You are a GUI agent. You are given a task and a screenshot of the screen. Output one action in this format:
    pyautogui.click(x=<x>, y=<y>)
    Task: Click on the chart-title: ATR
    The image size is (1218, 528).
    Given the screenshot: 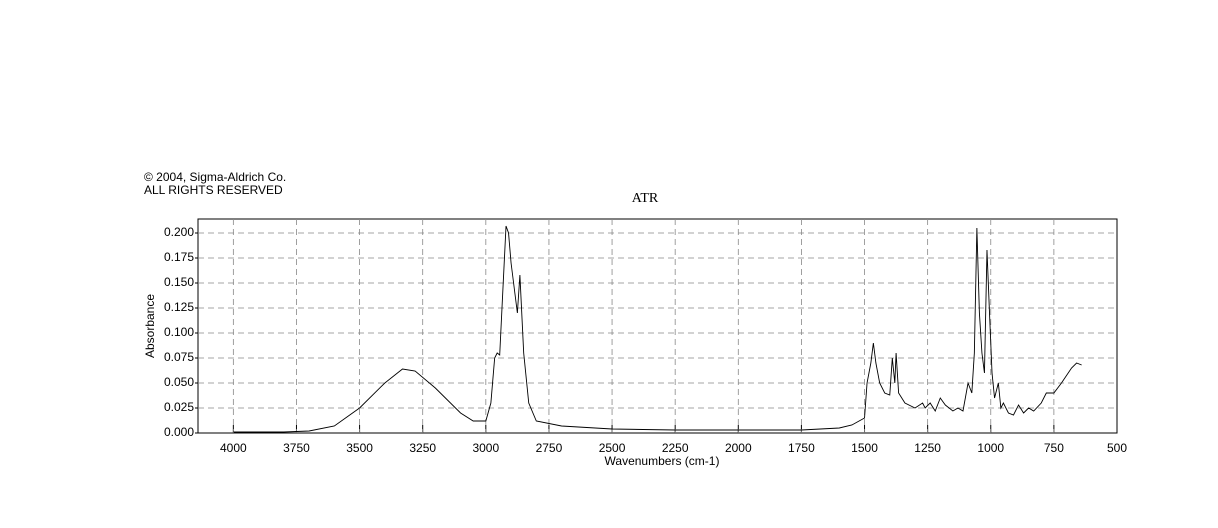 What is the action you would take?
    pyautogui.click(x=645, y=198)
    